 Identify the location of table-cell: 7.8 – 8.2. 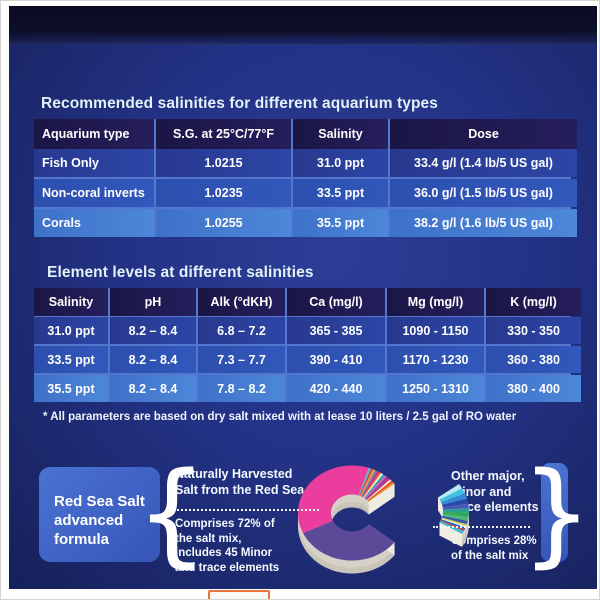
(241, 388).